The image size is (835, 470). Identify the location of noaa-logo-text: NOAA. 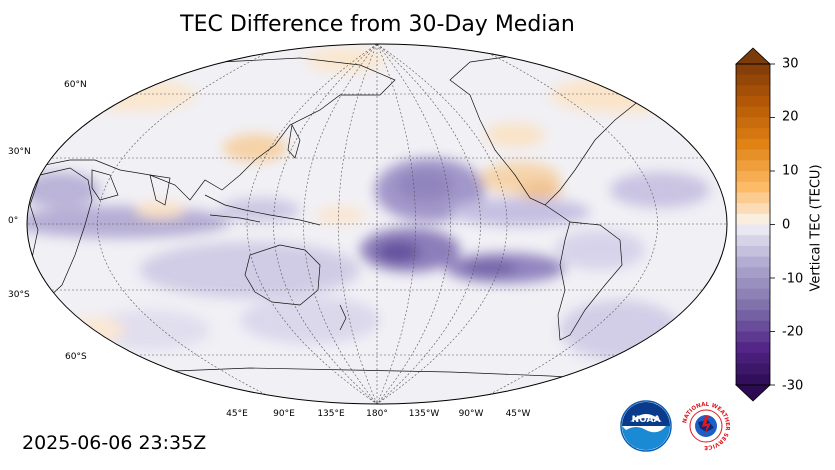
(646, 420).